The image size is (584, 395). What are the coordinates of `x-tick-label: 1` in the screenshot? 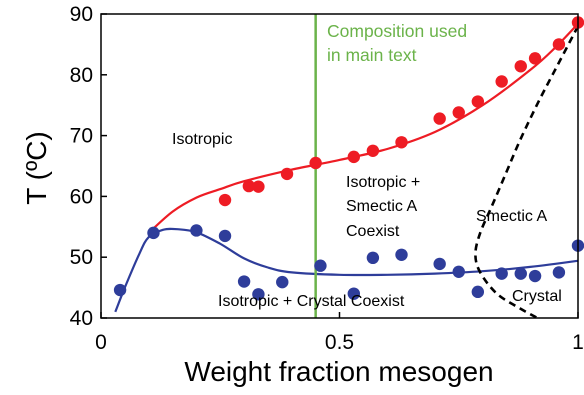 It's located at (578, 342).